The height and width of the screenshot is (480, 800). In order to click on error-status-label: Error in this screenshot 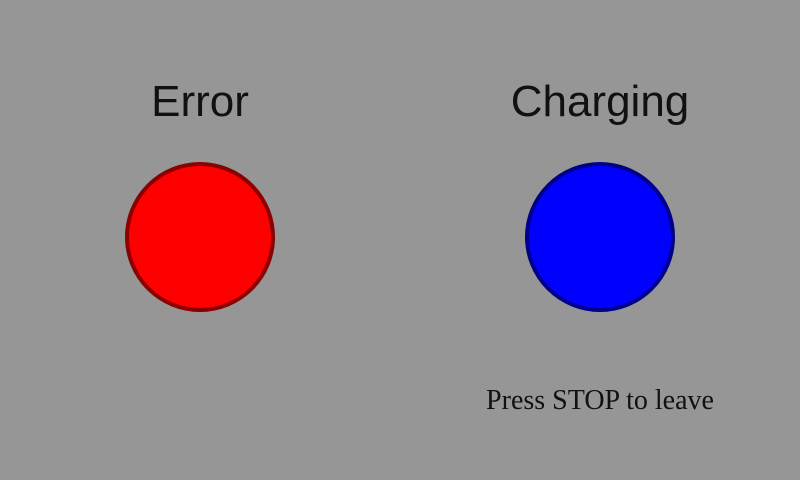, I will do `click(200, 101)`.